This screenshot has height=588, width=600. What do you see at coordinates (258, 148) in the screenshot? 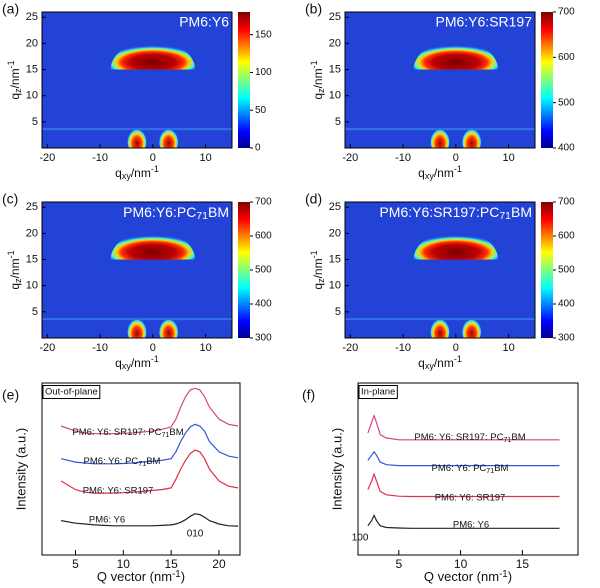
I see `colorbar-tick-label: 0` at bounding box center [258, 148].